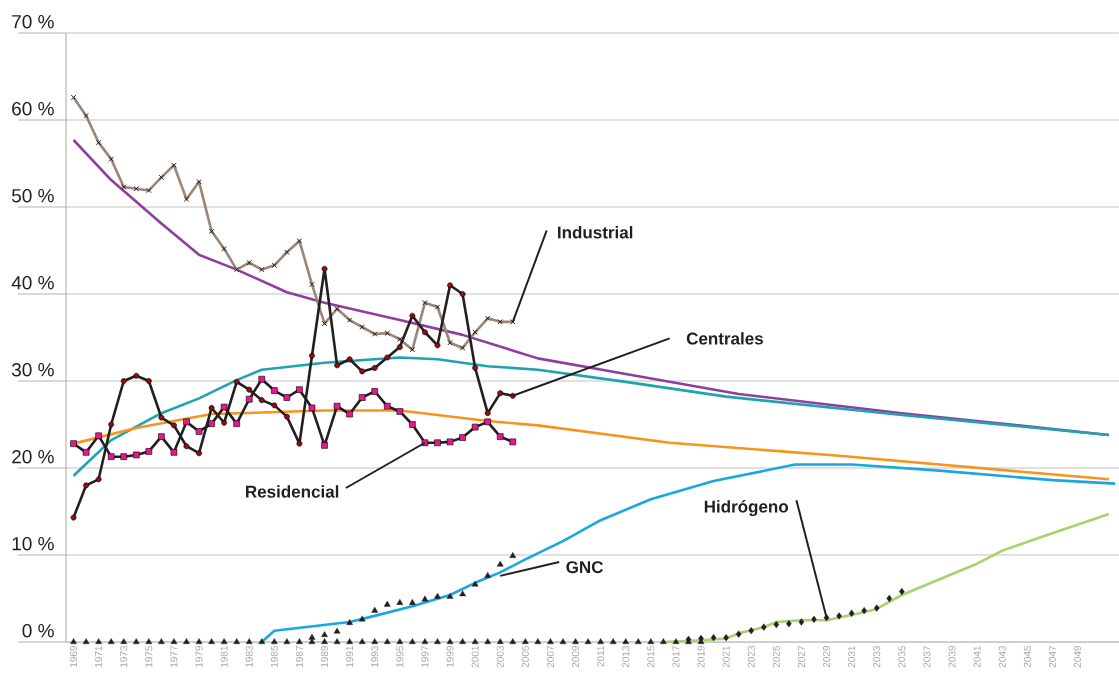 The image size is (1119, 676). I want to click on x-tick-label: 2035, so click(902, 656).